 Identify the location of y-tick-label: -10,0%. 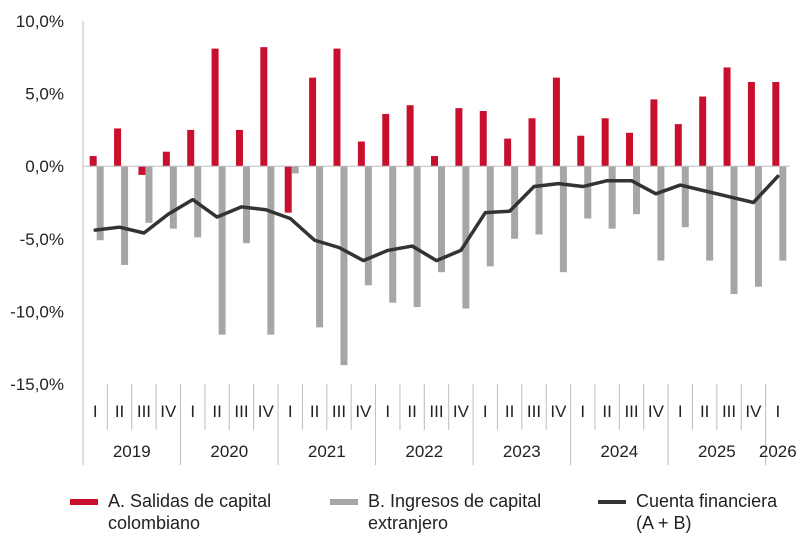
(37, 311).